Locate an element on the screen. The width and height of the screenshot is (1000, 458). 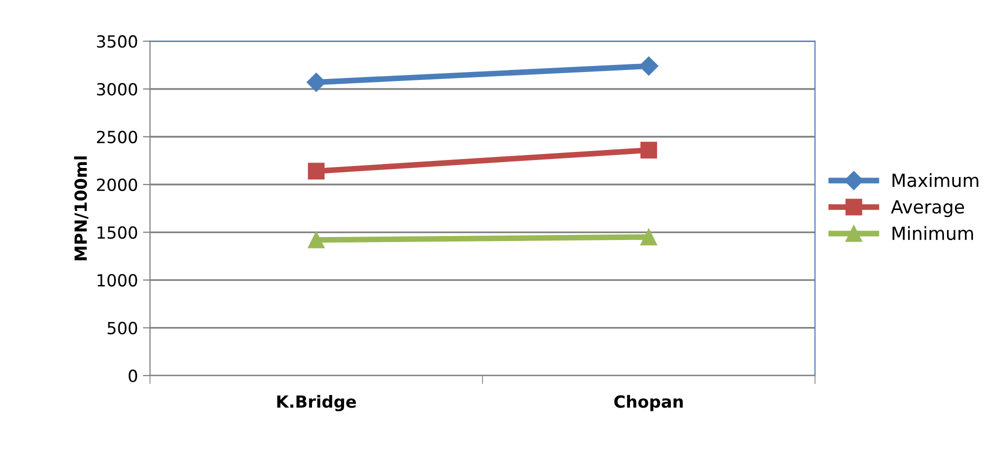
y-tick-label: 3000 is located at coordinates (117, 89).